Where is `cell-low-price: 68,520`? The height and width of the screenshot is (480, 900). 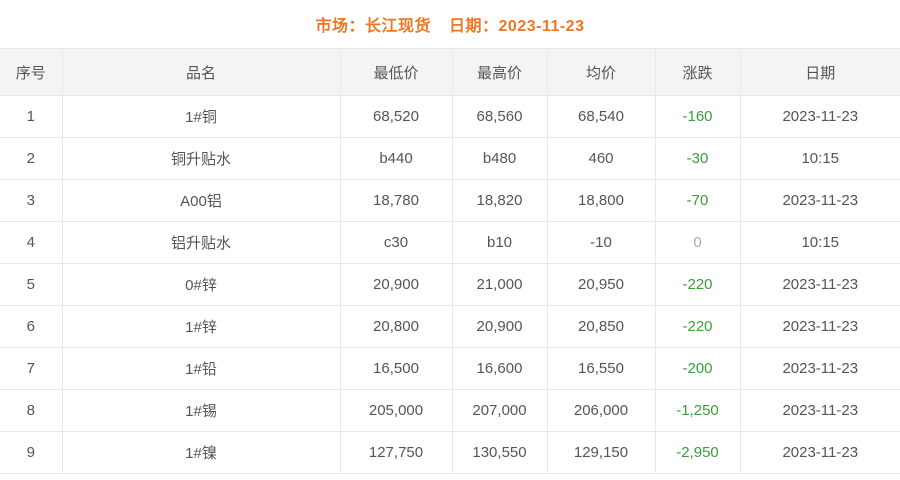
cell-low-price: 68,520 is located at coordinates (396, 116).